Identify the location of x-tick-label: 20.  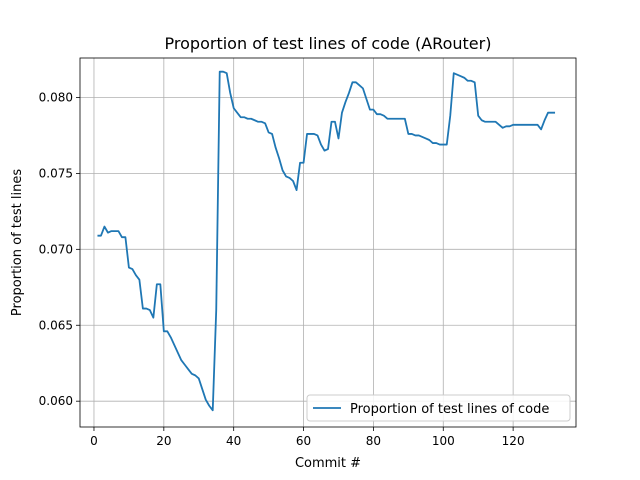
(163, 441).